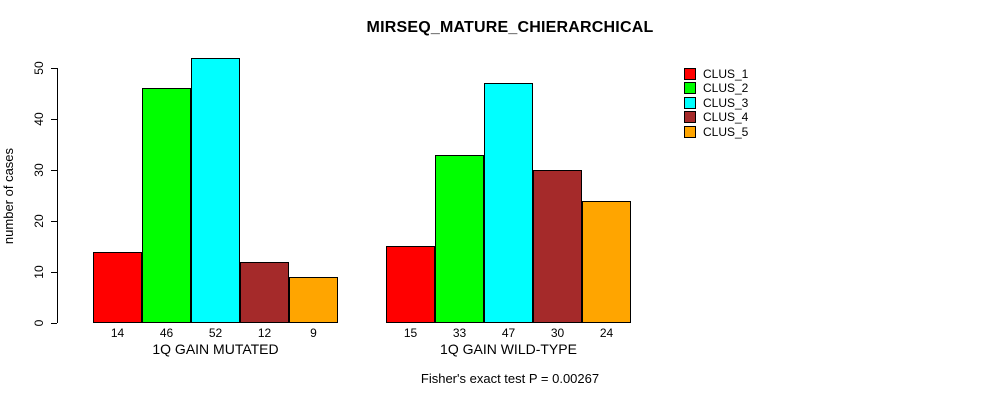  I want to click on legend-label-clus_4: CLUS_4, so click(726, 117).